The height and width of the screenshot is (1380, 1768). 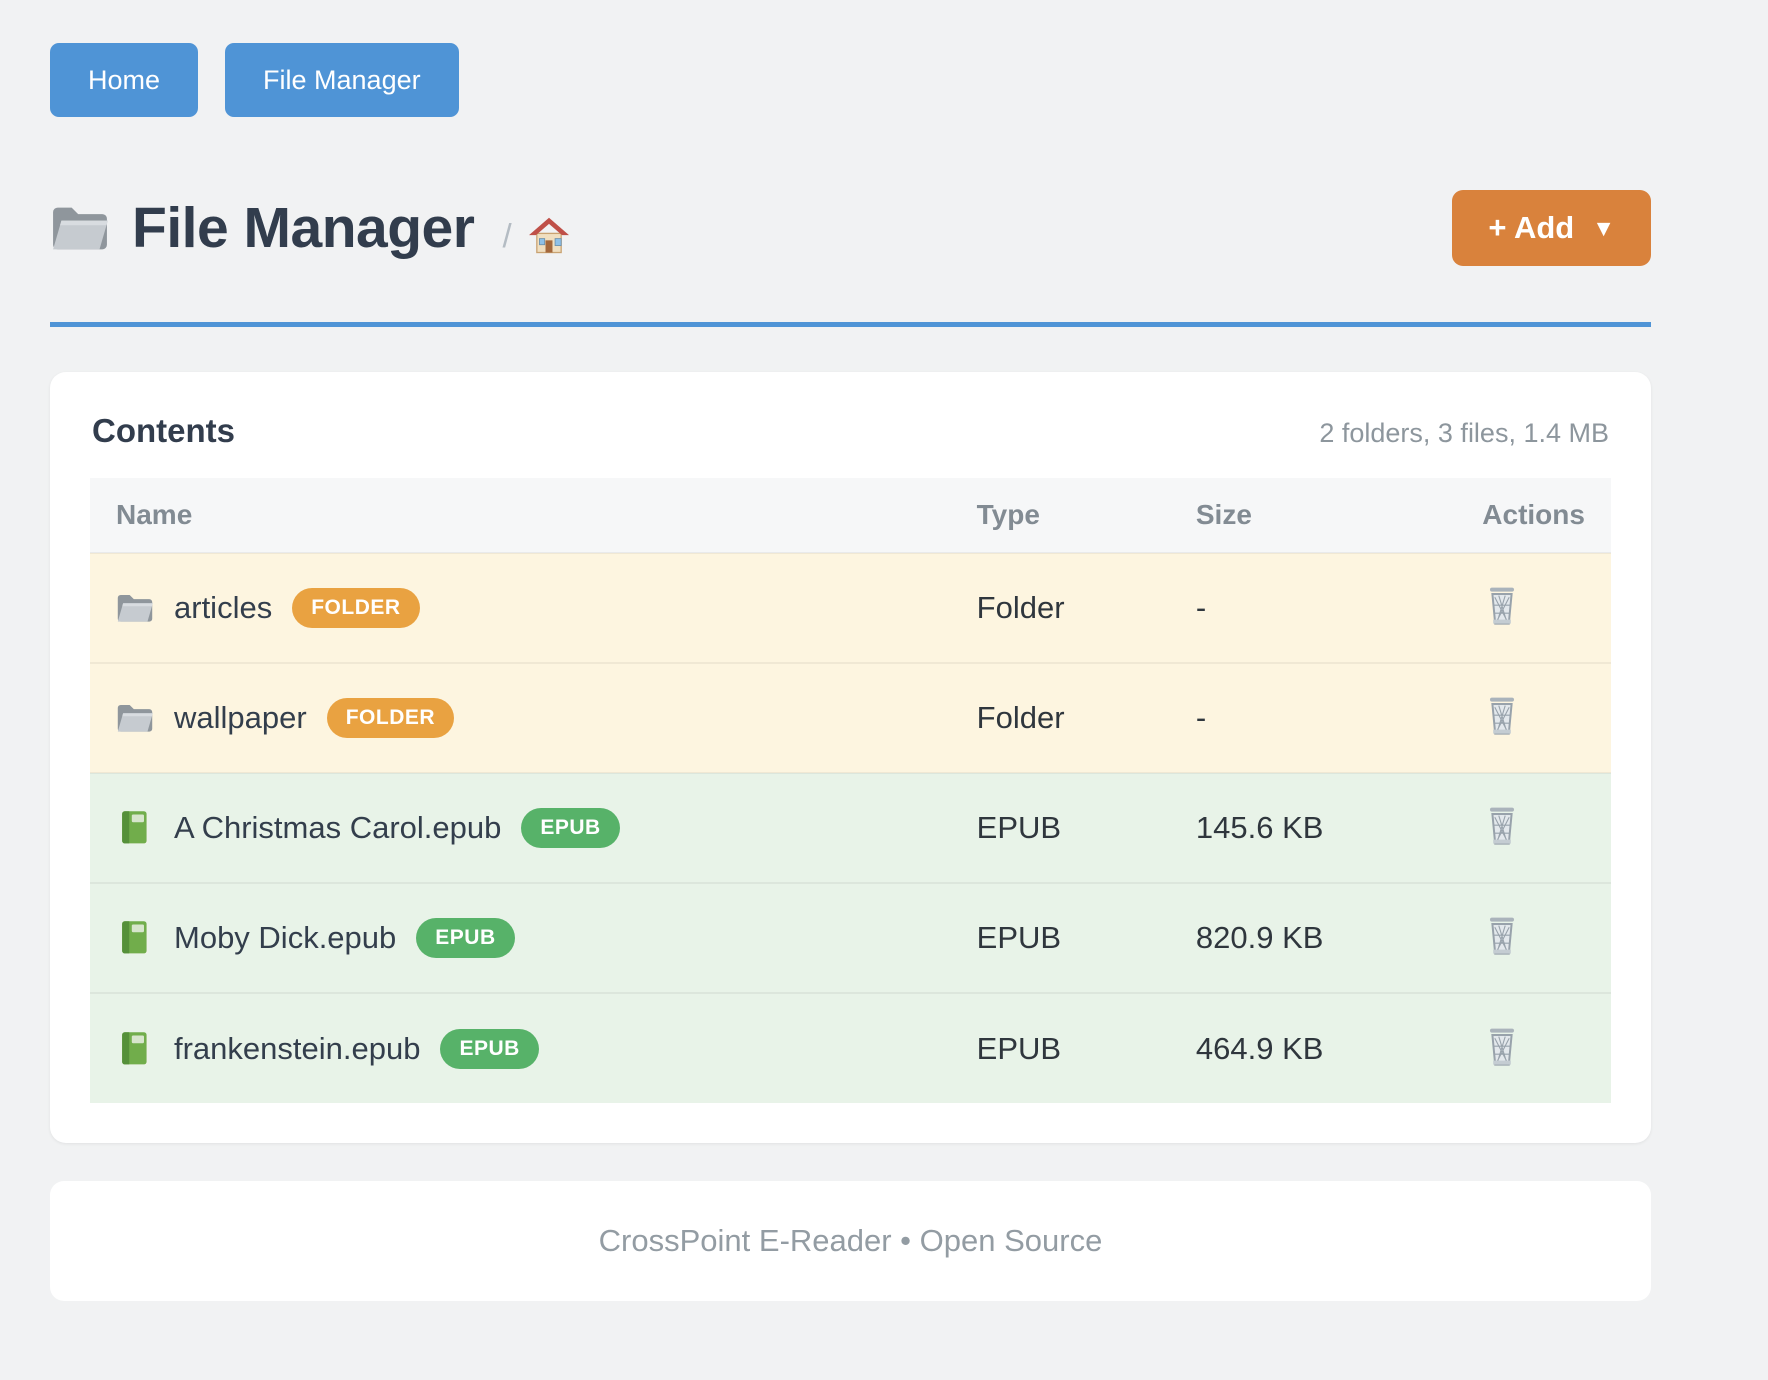 I want to click on column-header-type: Type, so click(x=1060, y=515).